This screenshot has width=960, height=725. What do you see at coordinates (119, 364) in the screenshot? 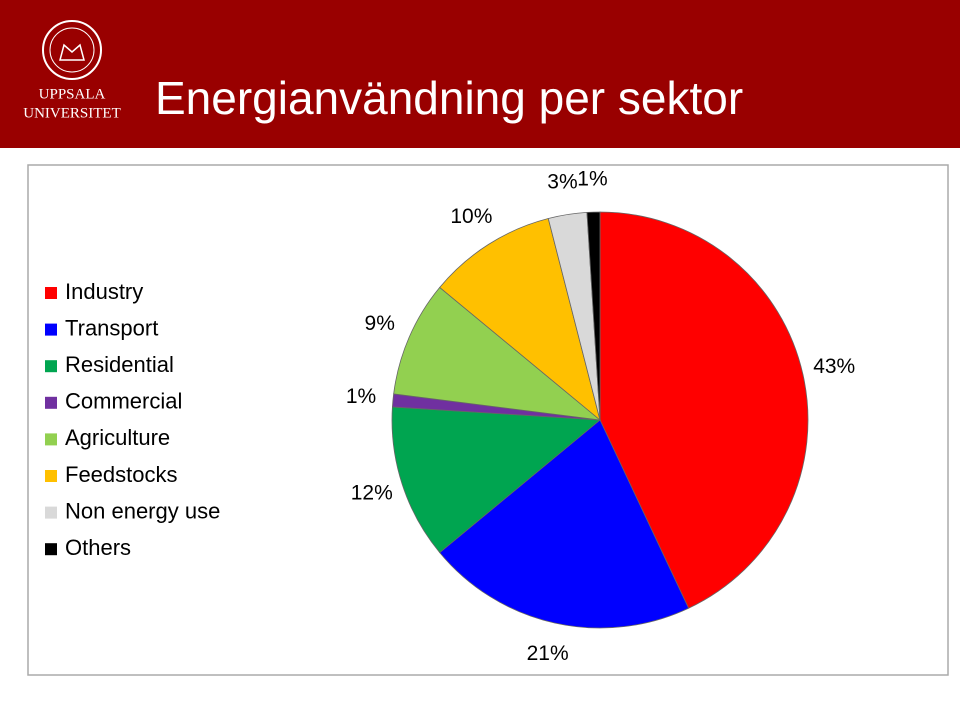
I see `legend-label: Residential` at bounding box center [119, 364].